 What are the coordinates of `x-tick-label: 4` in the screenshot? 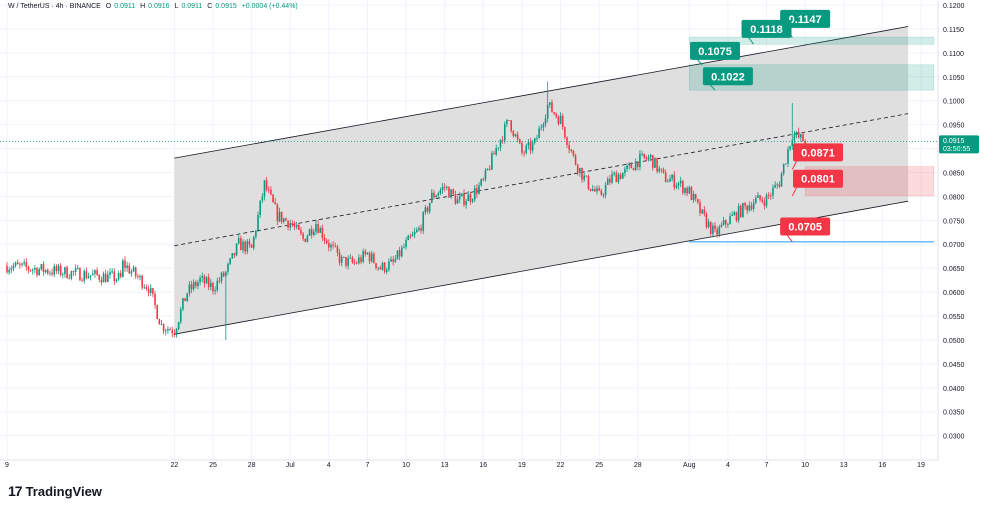 It's located at (728, 465).